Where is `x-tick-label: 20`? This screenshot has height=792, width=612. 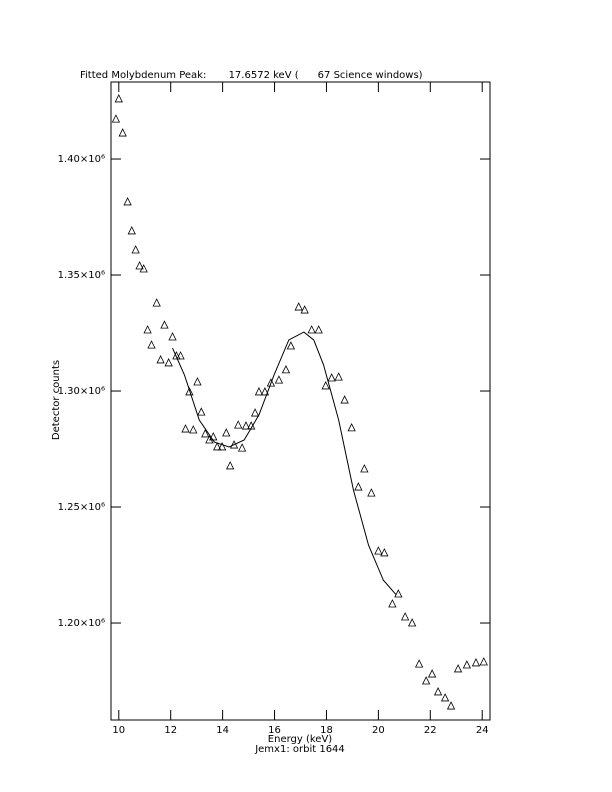 x-tick-label: 20 is located at coordinates (378, 730).